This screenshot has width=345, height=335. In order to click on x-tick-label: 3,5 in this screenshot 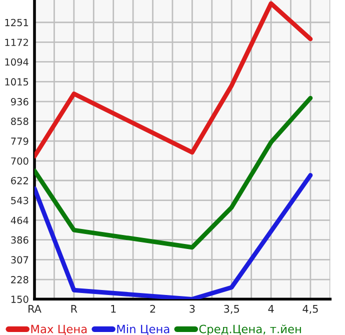, I will do `click(231, 309)`.